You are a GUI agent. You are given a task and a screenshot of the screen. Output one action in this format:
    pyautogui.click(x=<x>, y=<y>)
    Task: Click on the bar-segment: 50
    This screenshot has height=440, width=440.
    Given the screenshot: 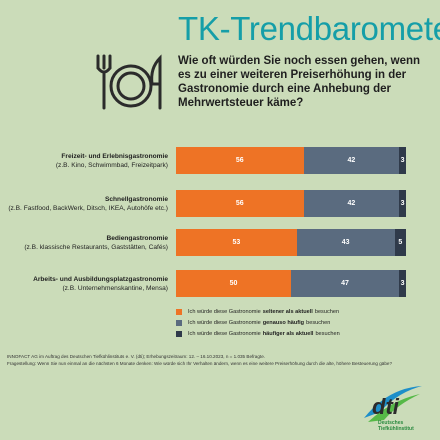 What is the action you would take?
    pyautogui.click(x=233, y=283)
    